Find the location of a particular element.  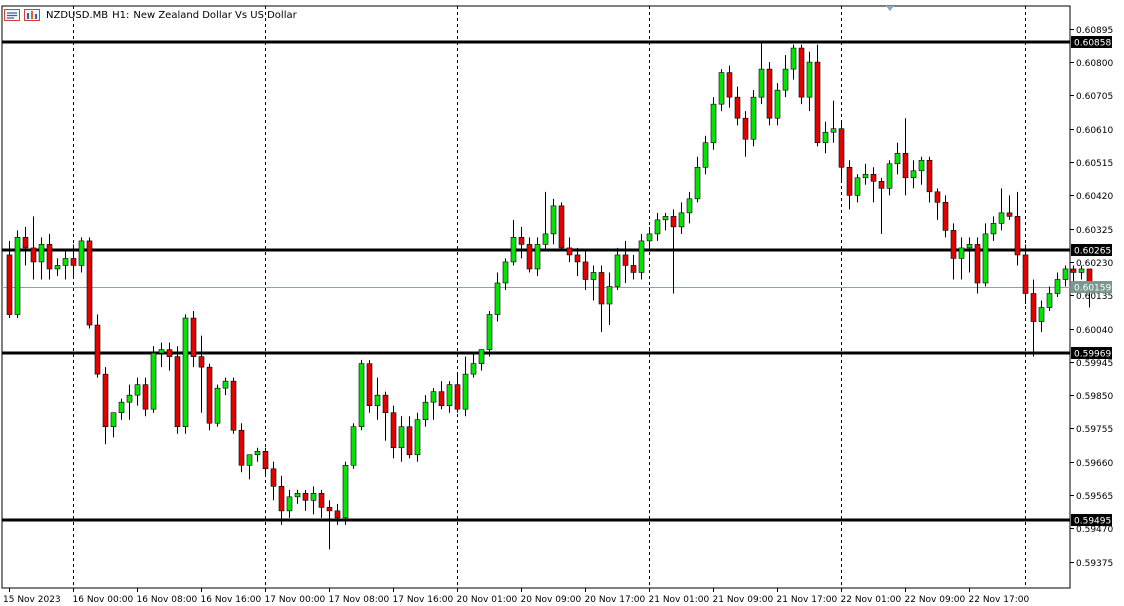

chart-window-icon is located at coordinates (12, 15).